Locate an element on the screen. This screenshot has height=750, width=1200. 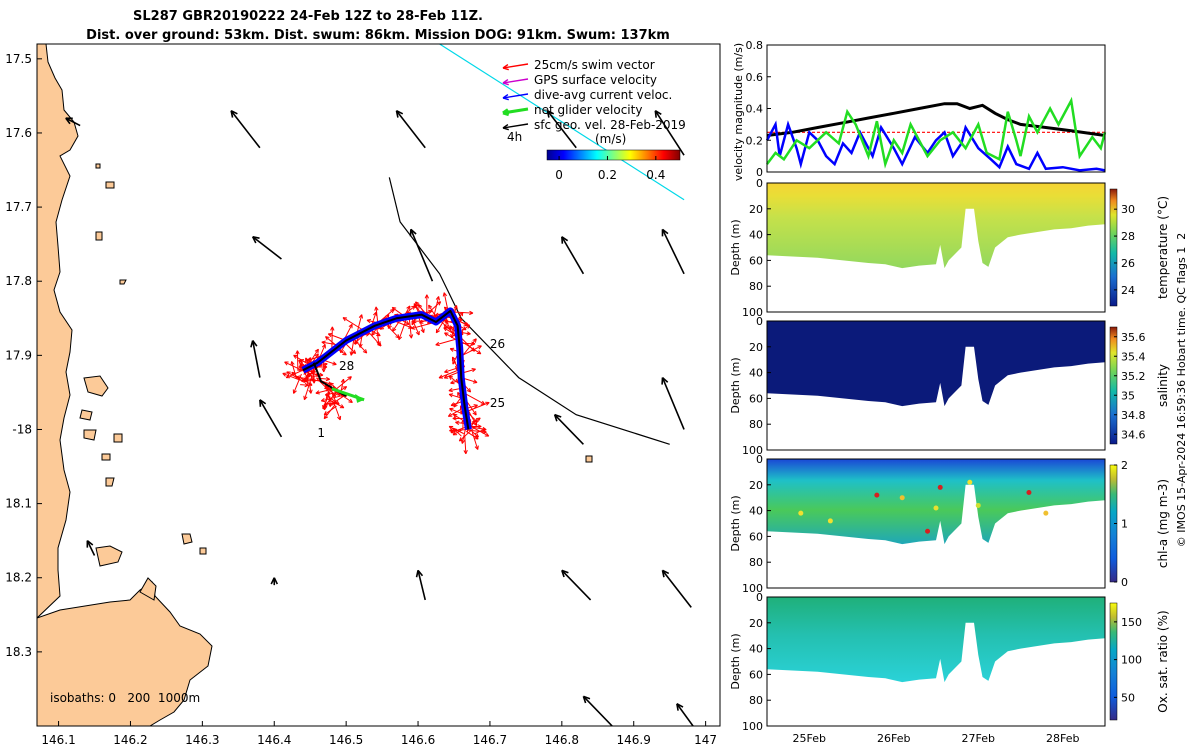
section-y-tick-label: 80 is located at coordinates (756, 562).